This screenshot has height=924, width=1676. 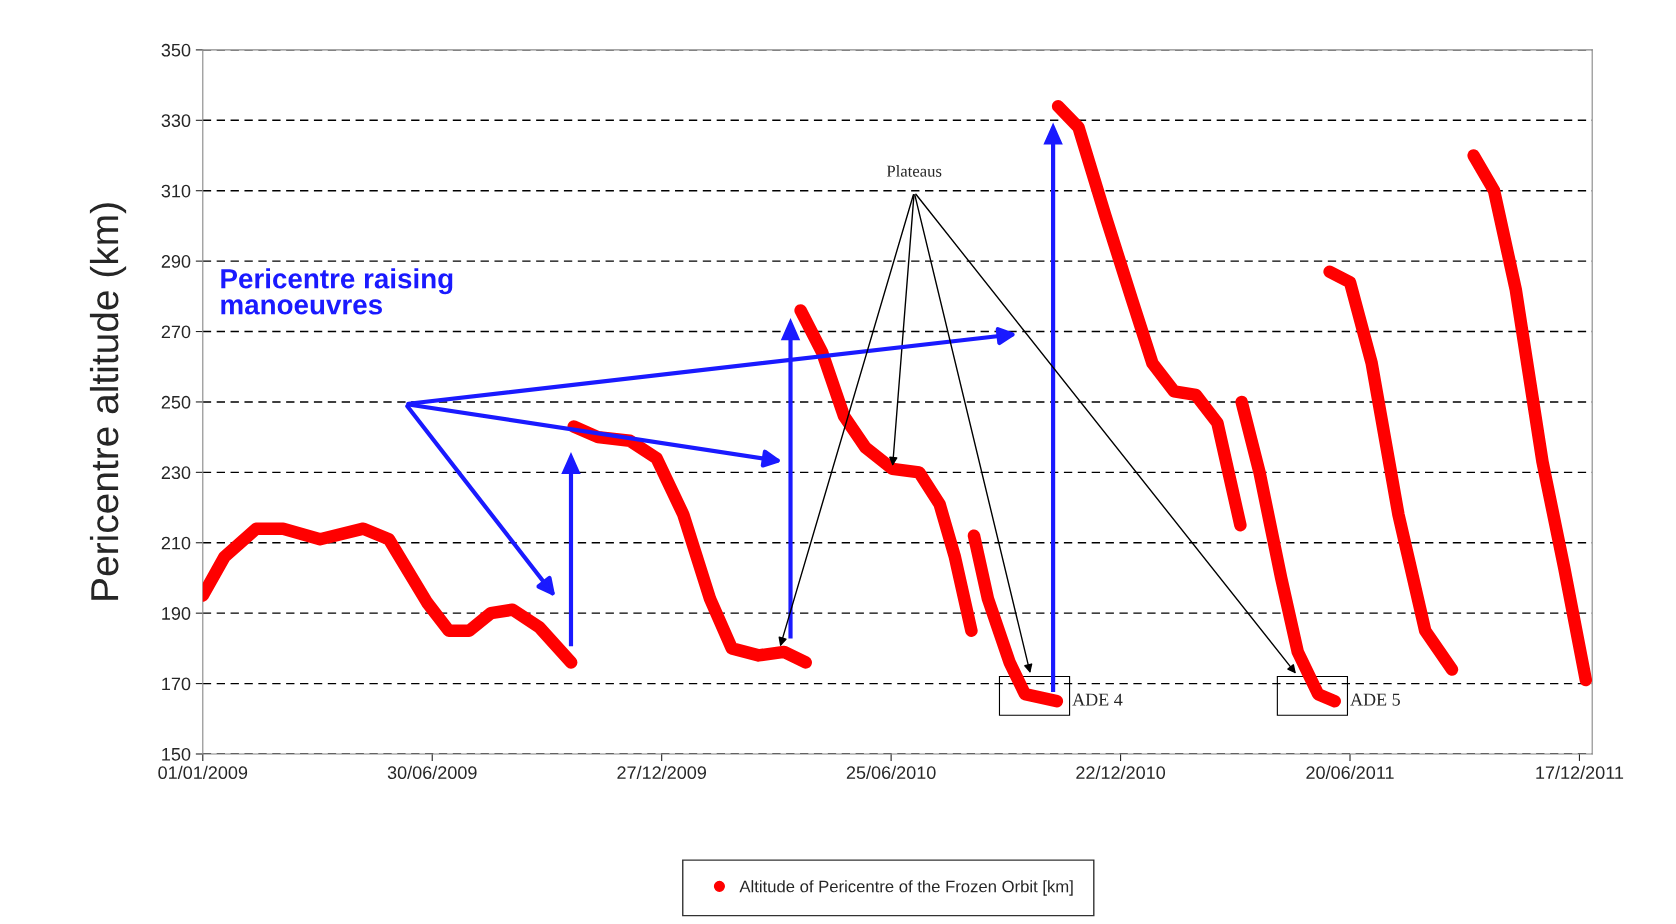 I want to click on annotation: Plateaus, so click(x=914, y=171).